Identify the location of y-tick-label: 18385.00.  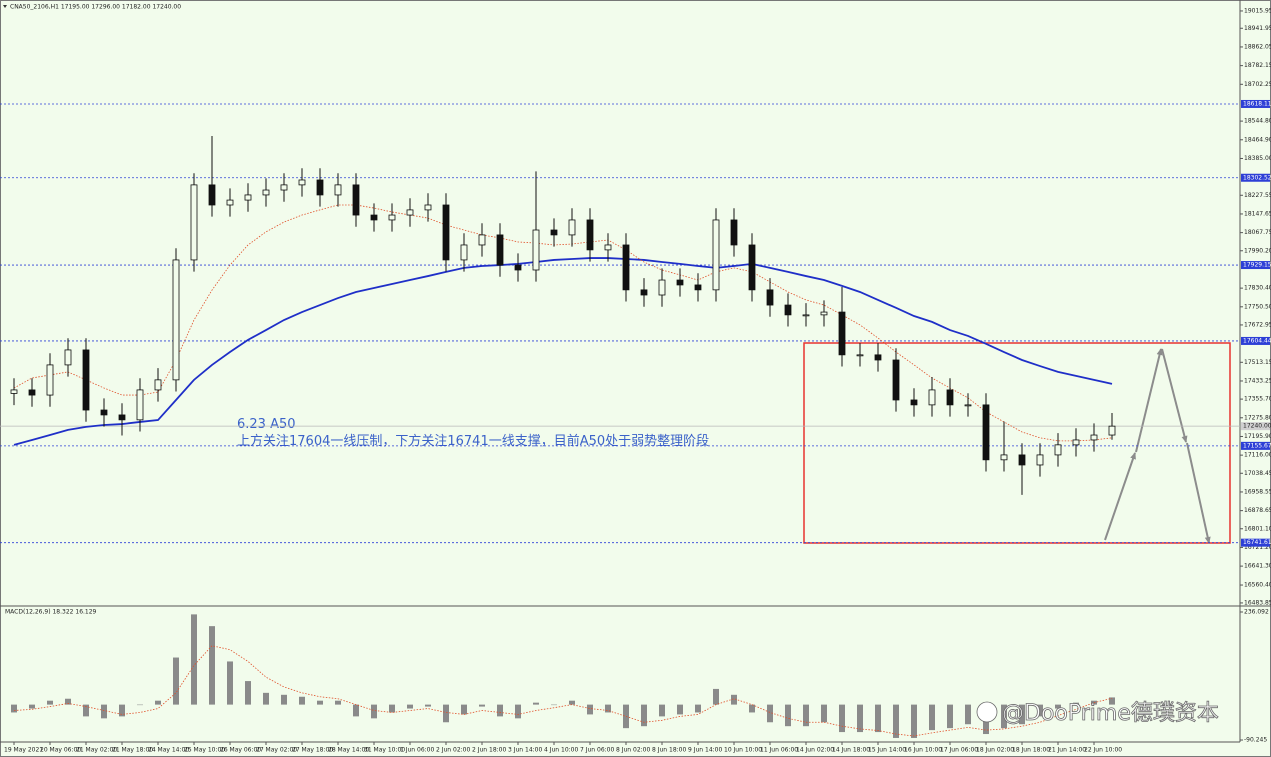
(1257, 158).